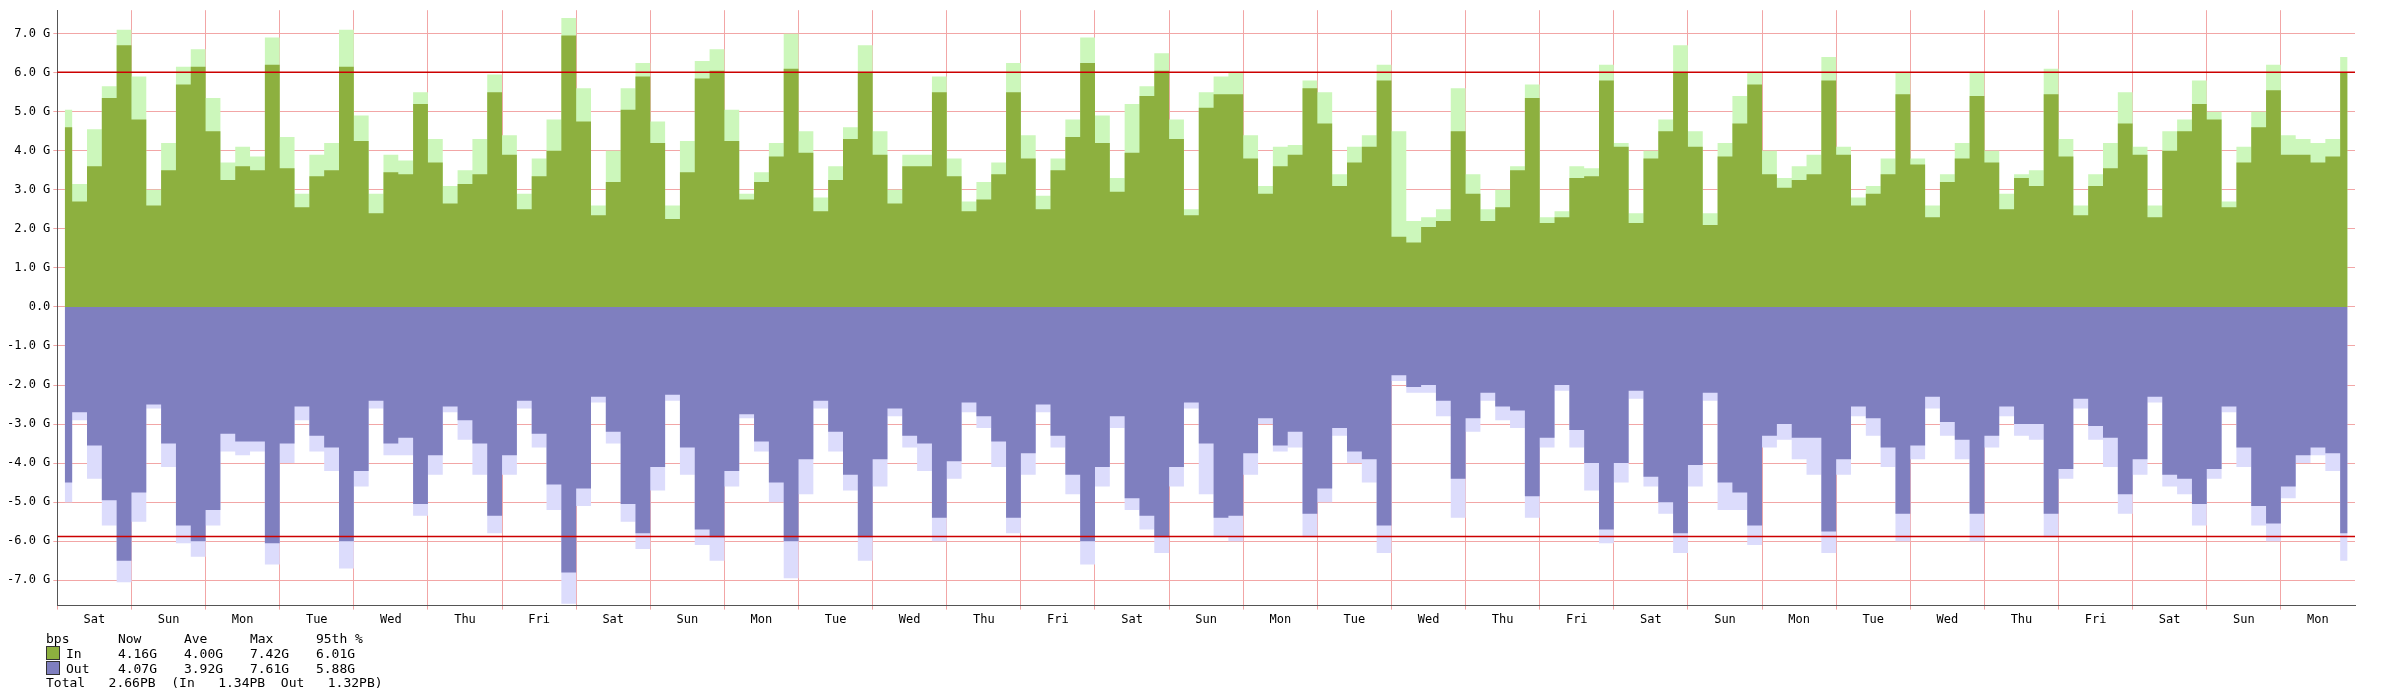 The height and width of the screenshot is (693, 2385). Describe the element at coordinates (137, 668) in the screenshot. I see `text: 4.07G` at that location.